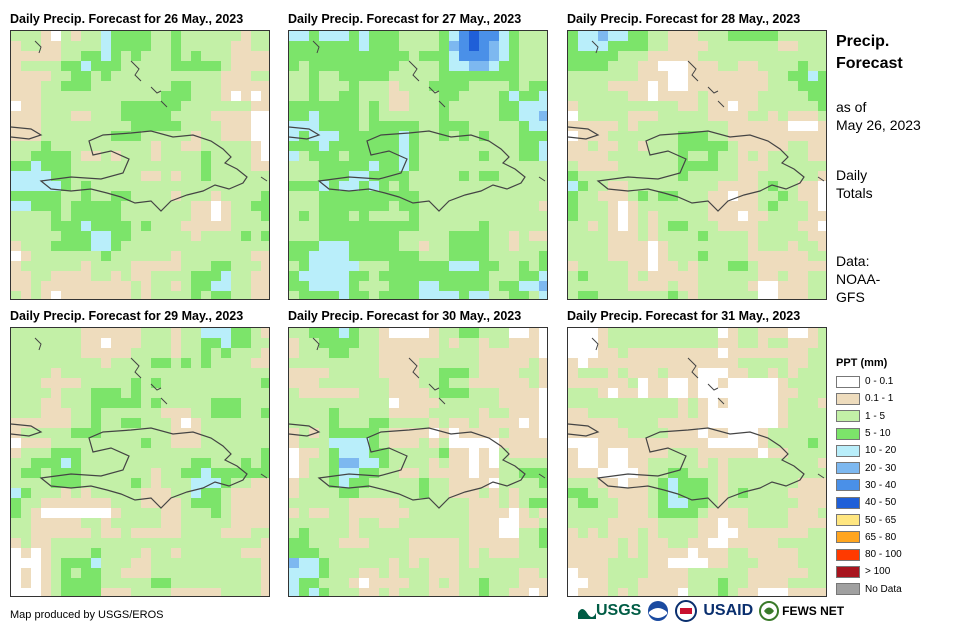  I want to click on hispaniola-outline, so click(700, 468).